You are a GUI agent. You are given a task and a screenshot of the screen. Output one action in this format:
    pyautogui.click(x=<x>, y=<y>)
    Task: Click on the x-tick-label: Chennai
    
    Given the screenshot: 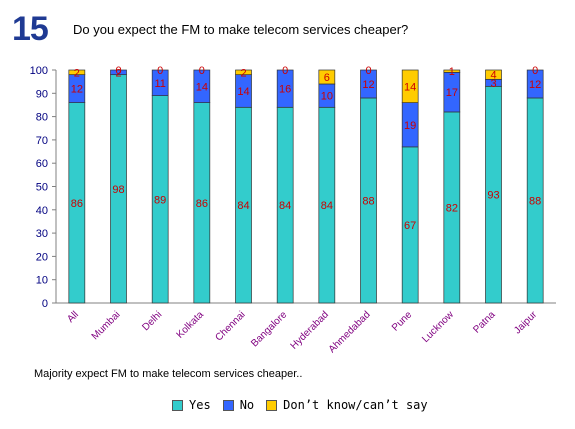 What is the action you would take?
    pyautogui.click(x=230, y=326)
    